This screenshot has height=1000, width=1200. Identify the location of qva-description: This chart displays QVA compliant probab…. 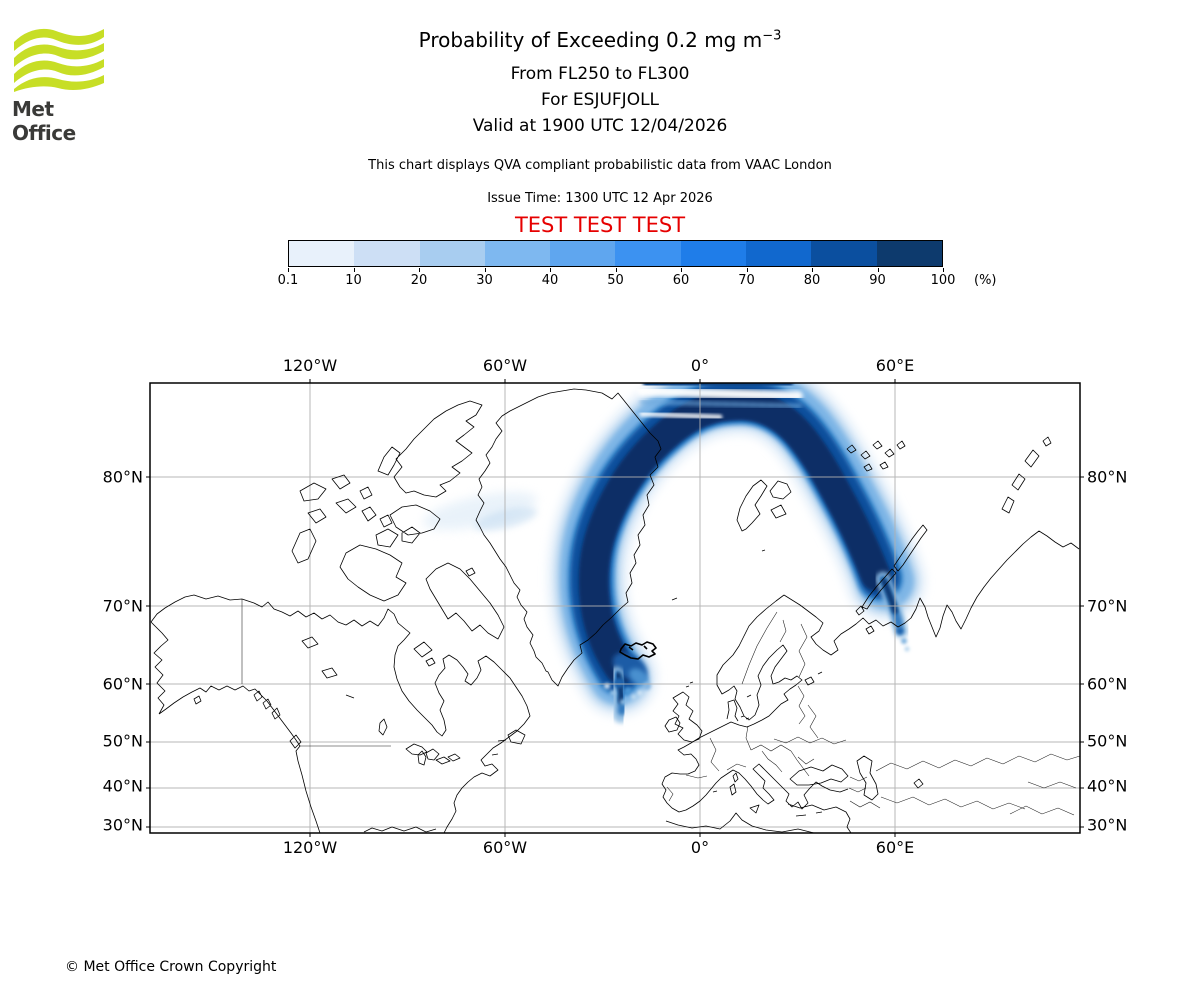
(600, 165).